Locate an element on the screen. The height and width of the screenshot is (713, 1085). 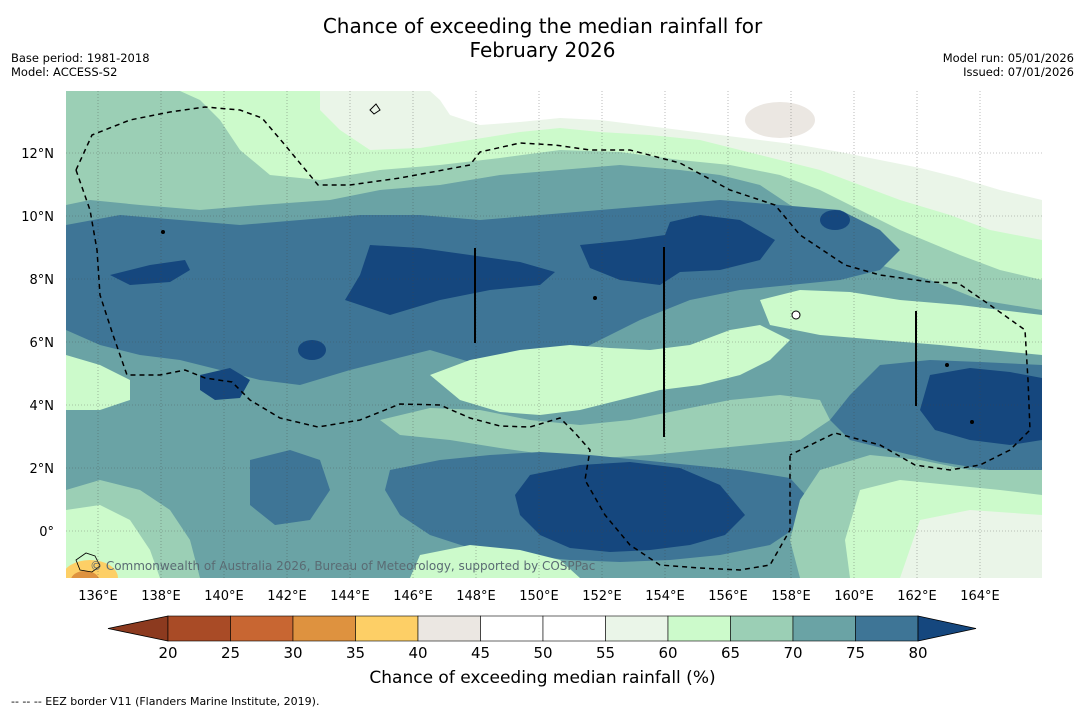
lat-label: 6°N is located at coordinates (42, 343).